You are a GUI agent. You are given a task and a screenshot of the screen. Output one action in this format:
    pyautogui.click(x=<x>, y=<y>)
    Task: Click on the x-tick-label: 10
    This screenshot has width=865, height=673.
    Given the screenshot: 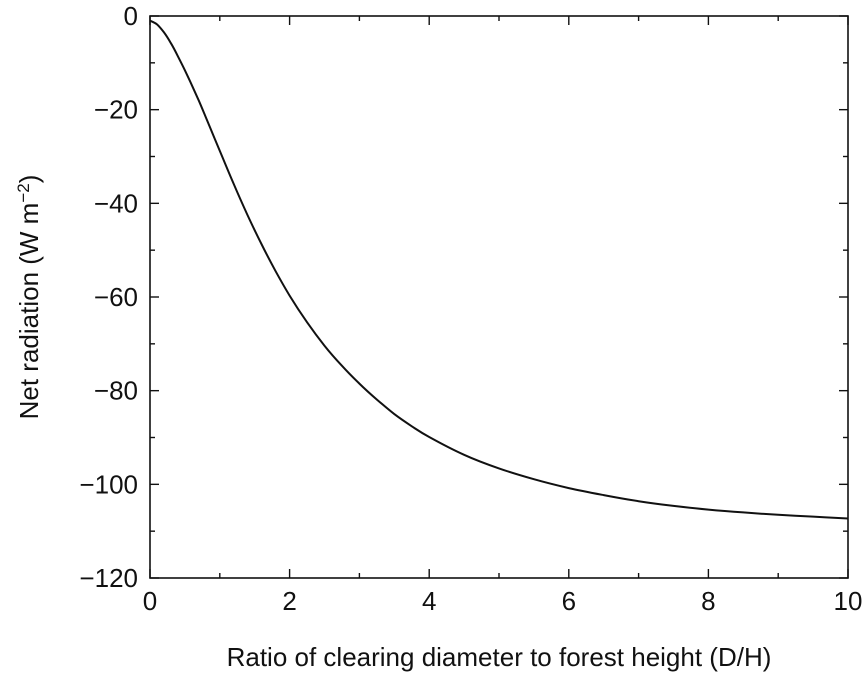 What is the action you would take?
    pyautogui.click(x=848, y=601)
    